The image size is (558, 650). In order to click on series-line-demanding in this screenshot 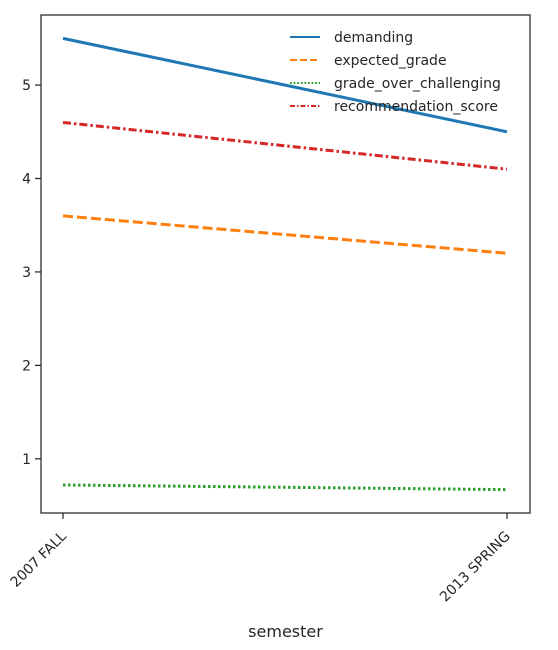, I will do `click(285, 85)`.